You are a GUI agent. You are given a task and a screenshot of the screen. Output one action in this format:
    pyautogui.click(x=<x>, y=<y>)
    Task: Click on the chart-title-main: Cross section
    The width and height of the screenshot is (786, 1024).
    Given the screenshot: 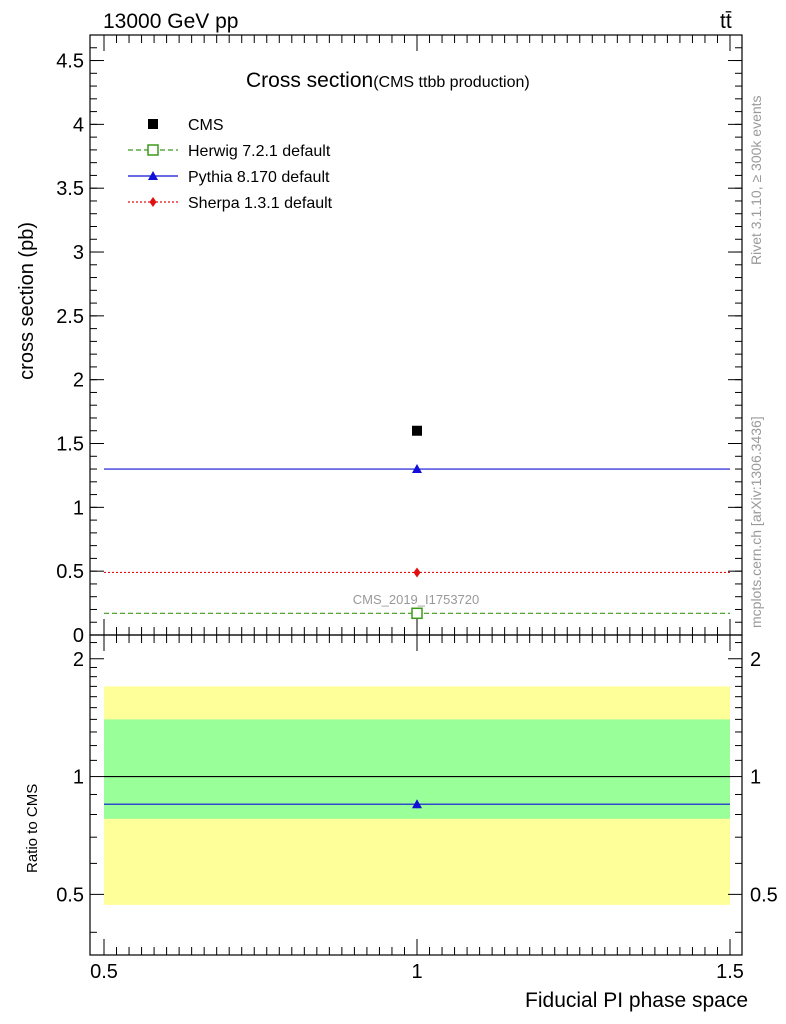 What is the action you would take?
    pyautogui.click(x=309, y=80)
    